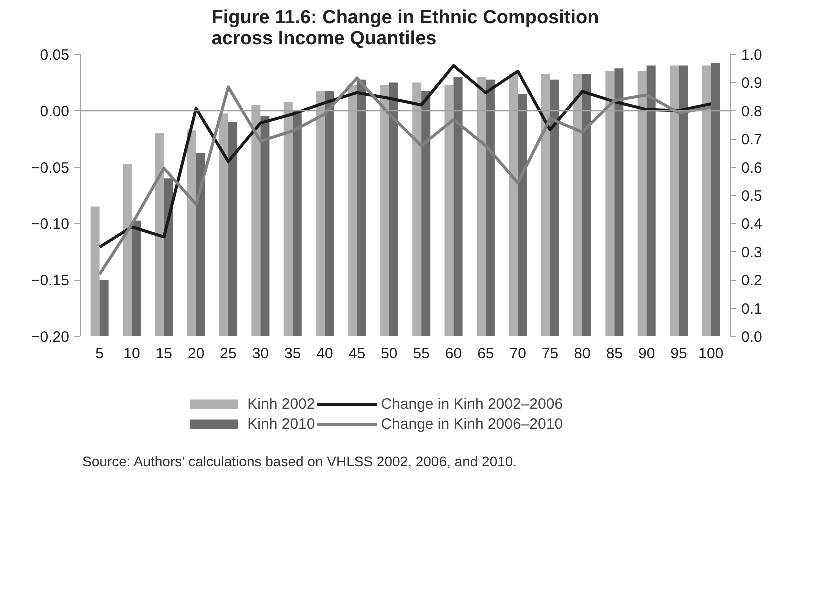 The width and height of the screenshot is (815, 602). I want to click on y2-tick-label: 0.5, so click(752, 196).